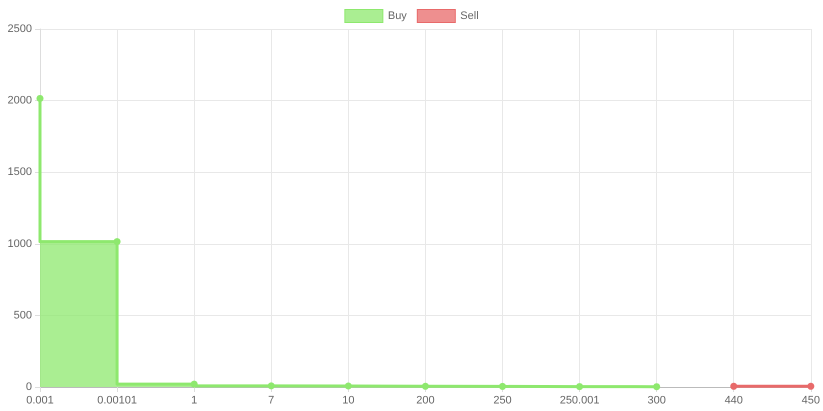  Describe the element at coordinates (117, 400) in the screenshot. I see `x-tick-label: 0.00101` at that location.